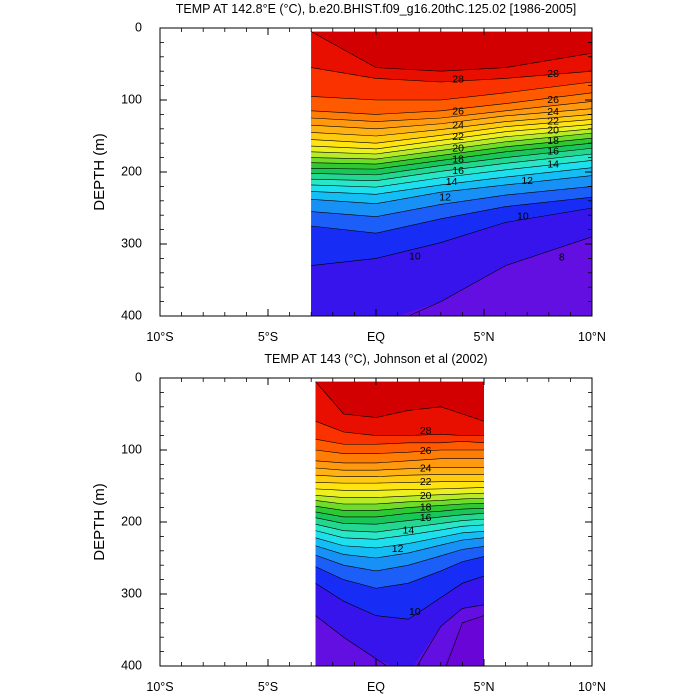  I want to click on isotherm-layer, so click(400, 523).